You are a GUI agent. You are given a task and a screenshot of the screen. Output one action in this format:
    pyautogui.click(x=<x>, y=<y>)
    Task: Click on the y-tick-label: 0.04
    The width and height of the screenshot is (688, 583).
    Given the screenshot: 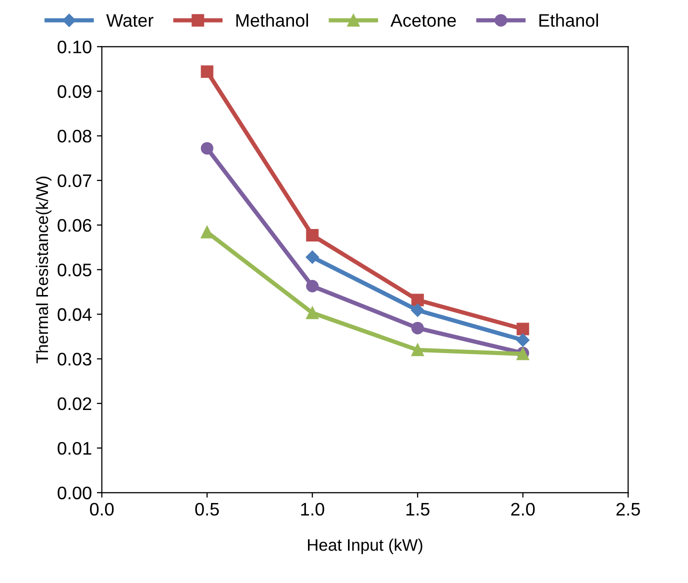 What is the action you would take?
    pyautogui.click(x=75, y=314)
    